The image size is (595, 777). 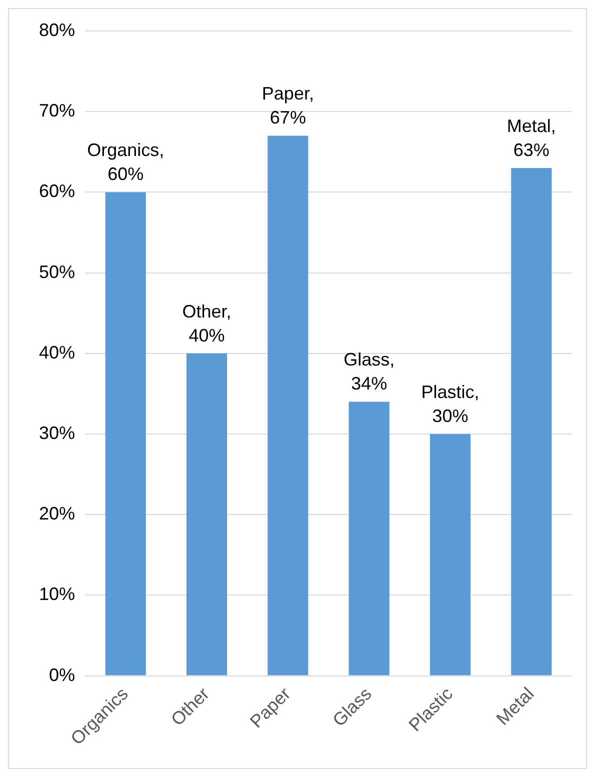 What do you see at coordinates (57, 352) in the screenshot?
I see `y-tick-label: 40%` at bounding box center [57, 352].